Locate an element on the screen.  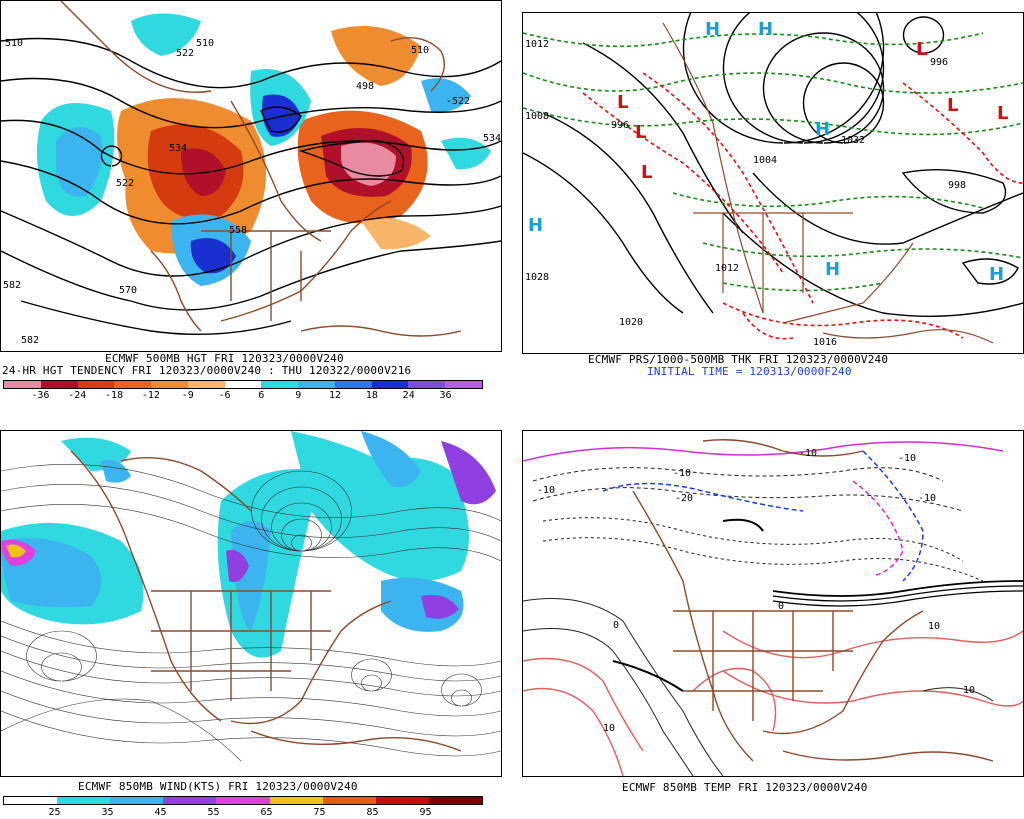
colorbar-label: 18 is located at coordinates (371, 395).